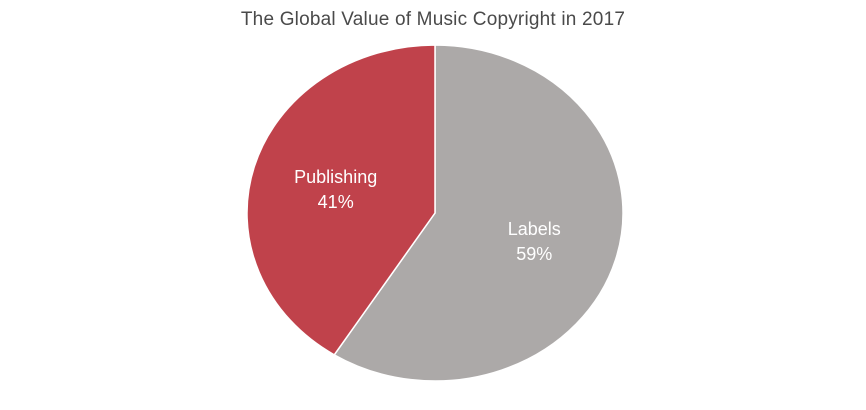  Describe the element at coordinates (335, 177) in the screenshot. I see `pie-label-publishing: Publishing` at that location.